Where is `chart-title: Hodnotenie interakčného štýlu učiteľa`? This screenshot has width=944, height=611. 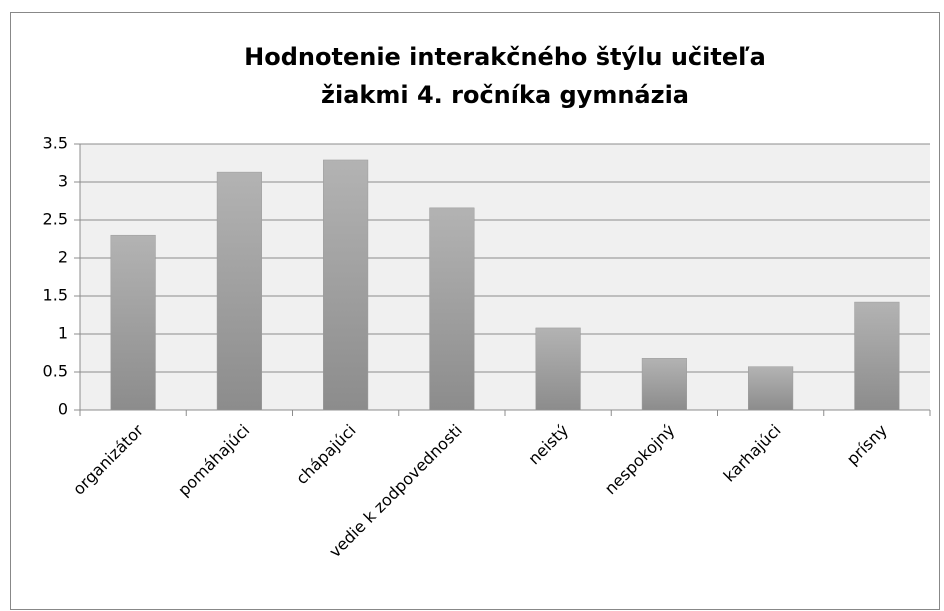 chart-title: Hodnotenie interakčného štýlu učiteľa is located at coordinates (505, 57).